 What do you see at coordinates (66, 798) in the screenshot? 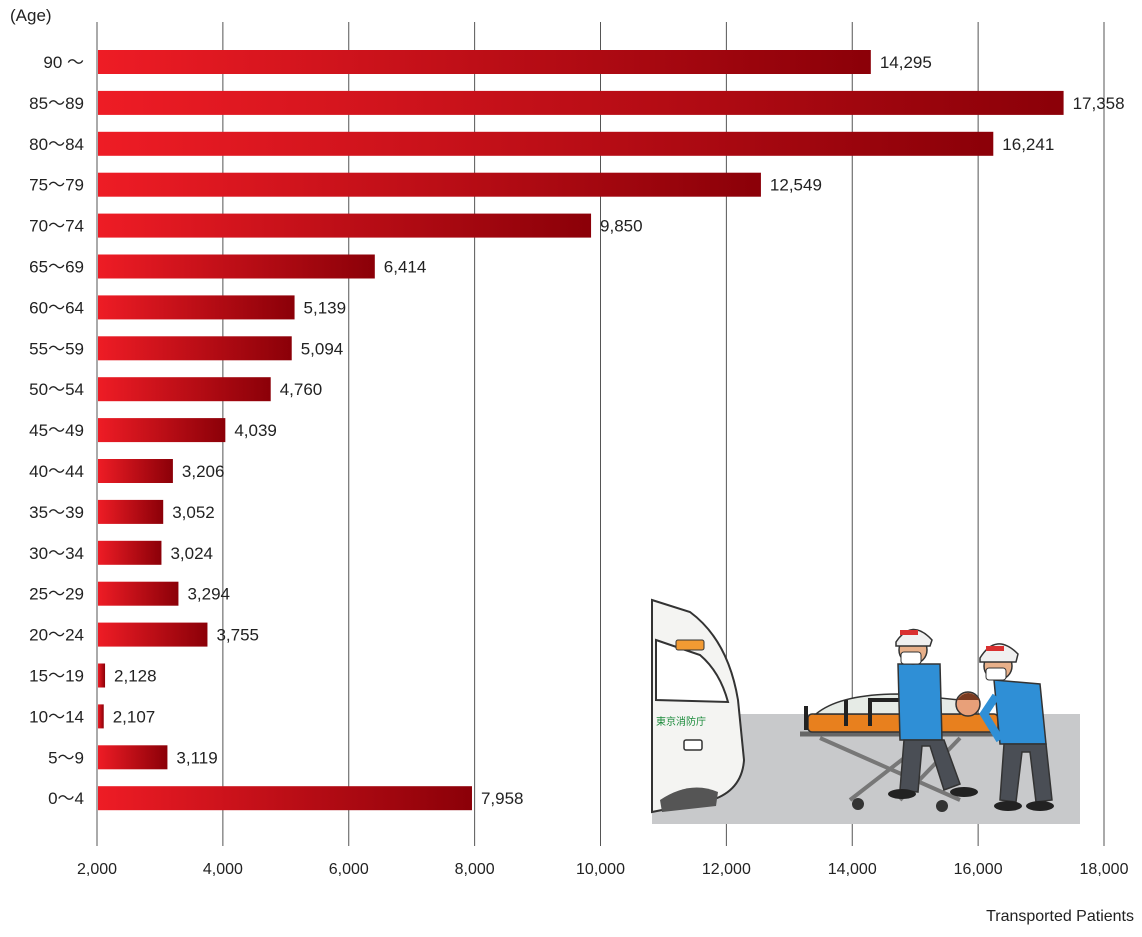
I see `y-tick-label: 0～4` at bounding box center [66, 798].